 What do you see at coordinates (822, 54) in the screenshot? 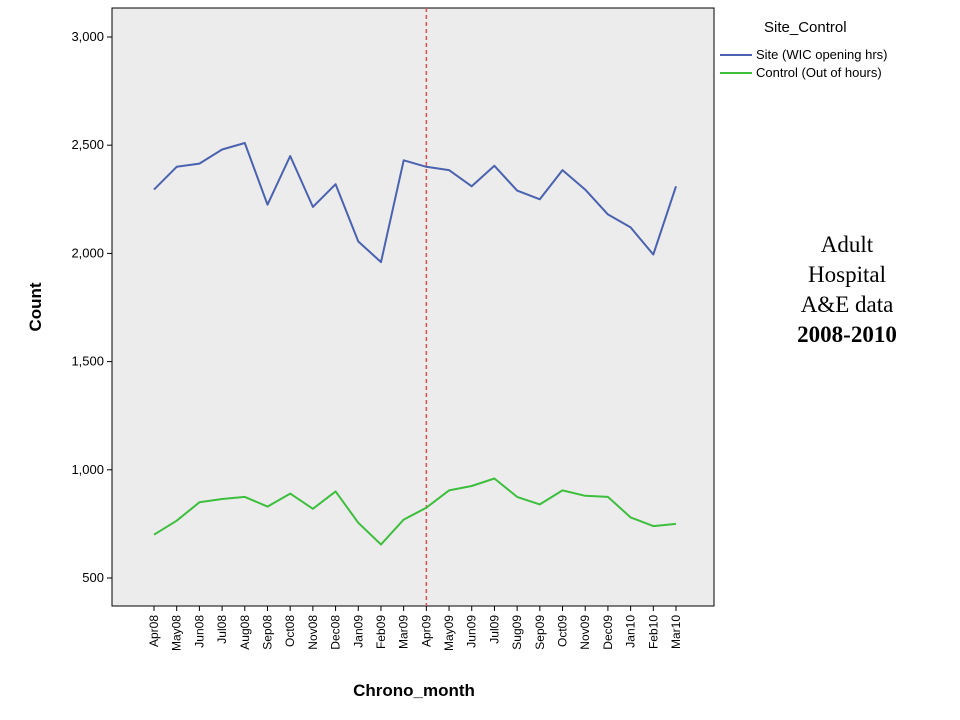
I see `legend-label-site: Site (WIC opening hrs)` at bounding box center [822, 54].